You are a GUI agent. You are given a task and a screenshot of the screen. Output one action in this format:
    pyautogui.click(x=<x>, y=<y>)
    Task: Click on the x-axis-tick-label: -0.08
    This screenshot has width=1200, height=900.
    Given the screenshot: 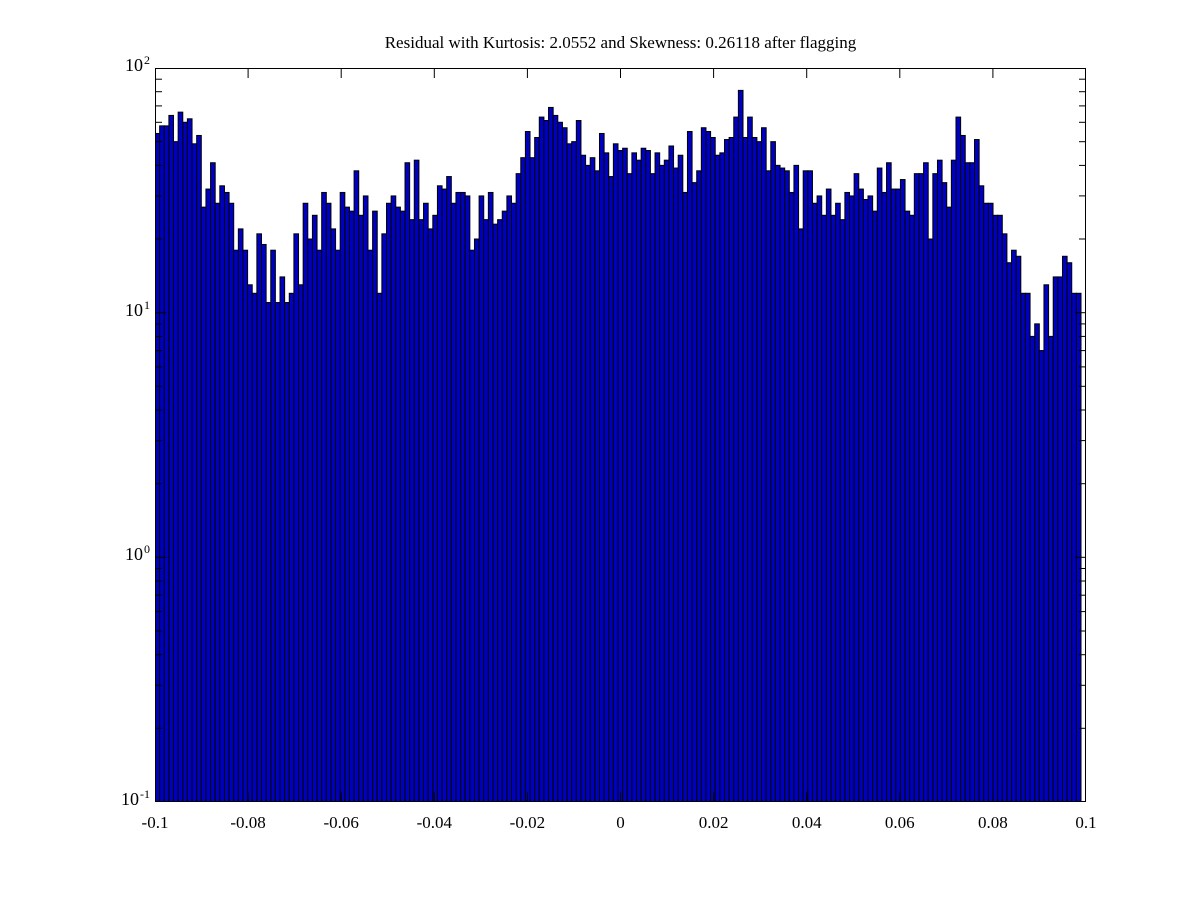 What is the action you would take?
    pyautogui.click(x=248, y=822)
    